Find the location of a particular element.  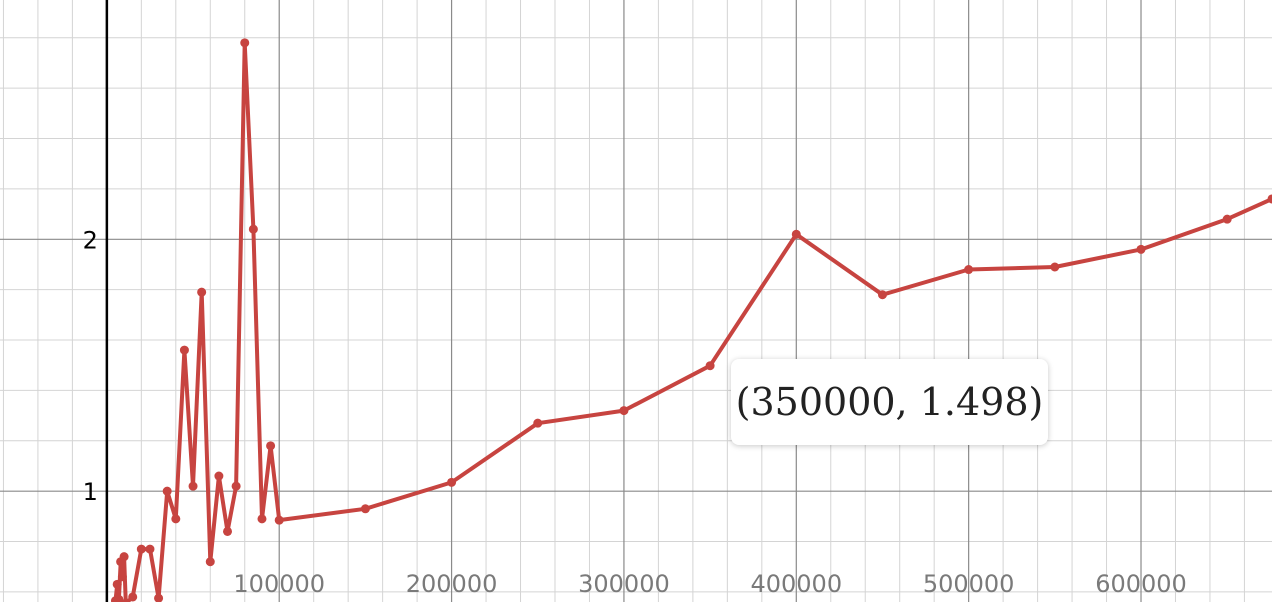

y-tick-label: 2 is located at coordinates (90, 240).